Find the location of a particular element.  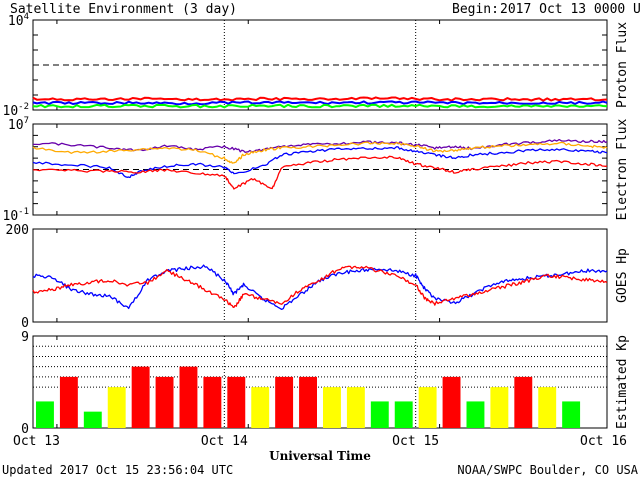

proton-y-tick-label: 10⁻² is located at coordinates (16, 110).